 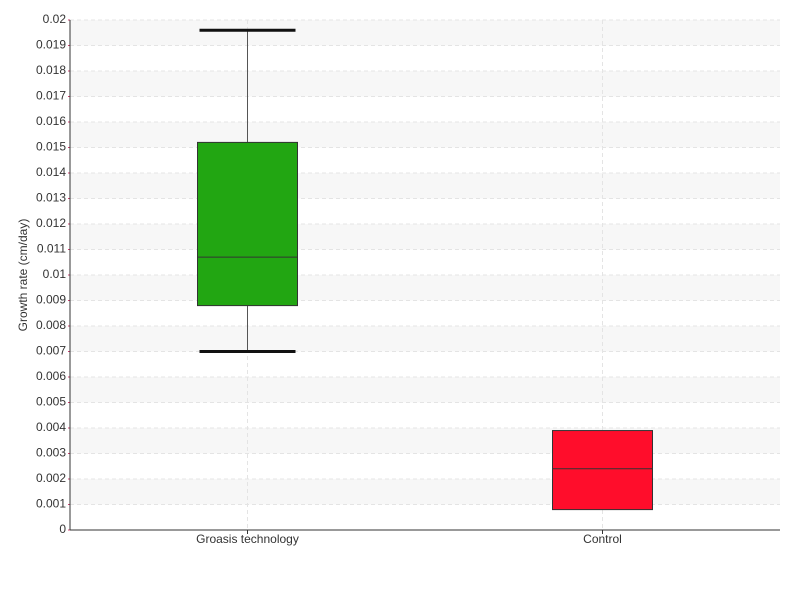 What do you see at coordinates (62, 529) in the screenshot?
I see `y-tick-label: 0` at bounding box center [62, 529].